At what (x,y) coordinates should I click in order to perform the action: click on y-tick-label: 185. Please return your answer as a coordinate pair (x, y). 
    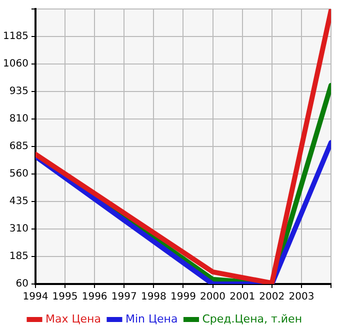
    Looking at the image, I should click on (18, 256).